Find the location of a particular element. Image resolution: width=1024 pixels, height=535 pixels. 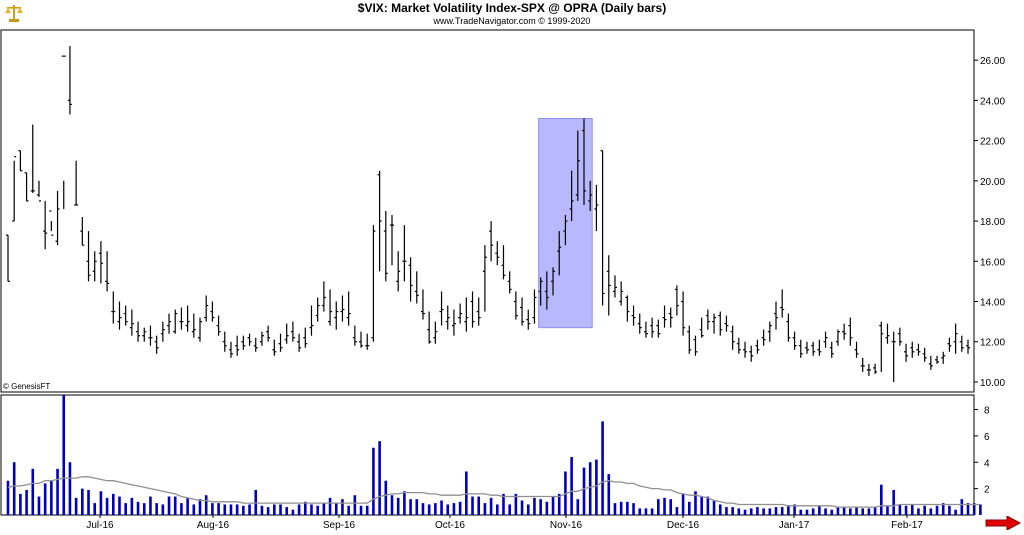

volume-tick-label: 2 is located at coordinates (987, 490).